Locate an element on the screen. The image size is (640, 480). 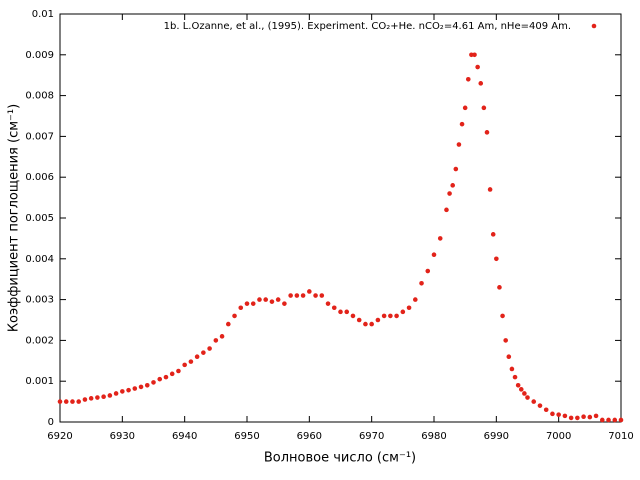
y-axis-label: Коэффициент поглощения (см⁻¹) is located at coordinates (14, 218).